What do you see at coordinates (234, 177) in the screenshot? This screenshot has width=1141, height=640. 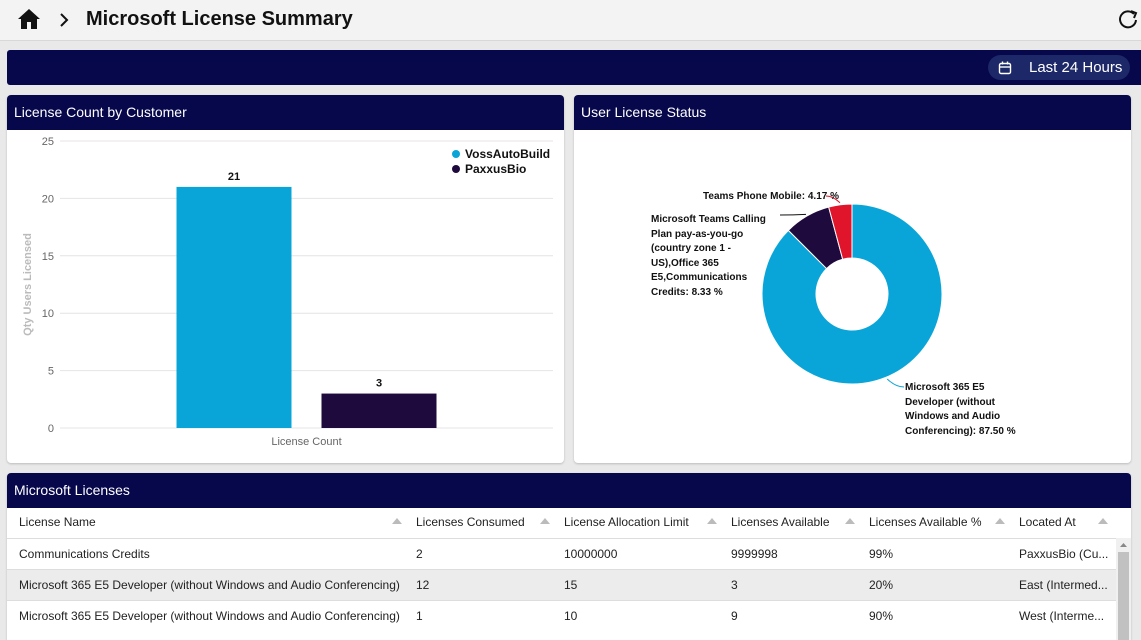 I see `bar-value-label: 21` at bounding box center [234, 177].